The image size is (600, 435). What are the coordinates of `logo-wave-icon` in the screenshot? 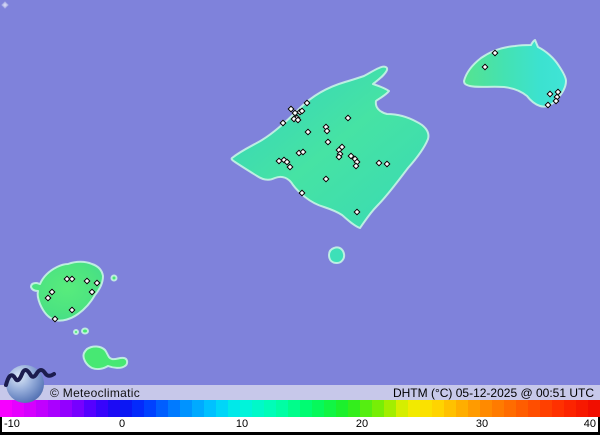 It's located at (30, 377).